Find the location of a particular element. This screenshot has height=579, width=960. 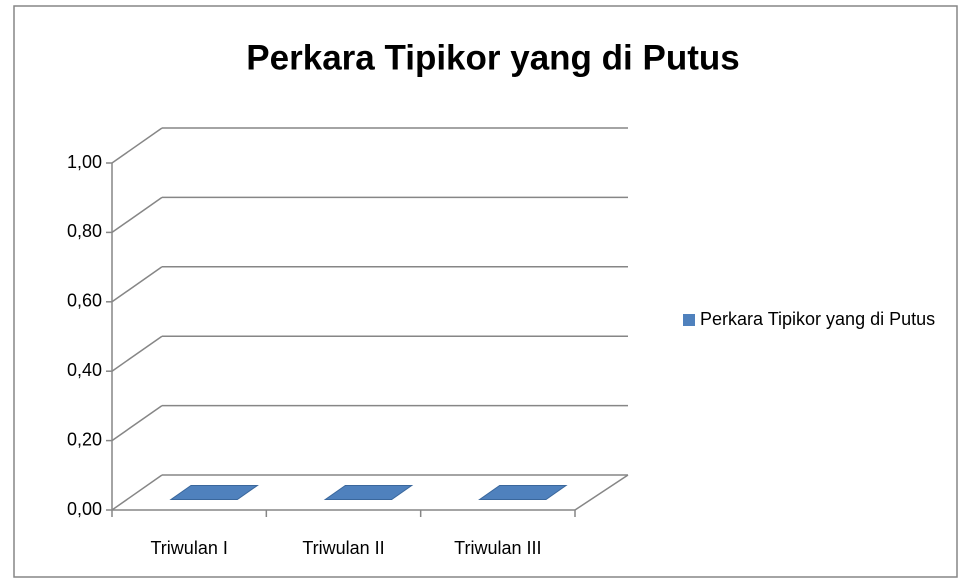

x-tick-label: Triwulan II is located at coordinates (343, 548).